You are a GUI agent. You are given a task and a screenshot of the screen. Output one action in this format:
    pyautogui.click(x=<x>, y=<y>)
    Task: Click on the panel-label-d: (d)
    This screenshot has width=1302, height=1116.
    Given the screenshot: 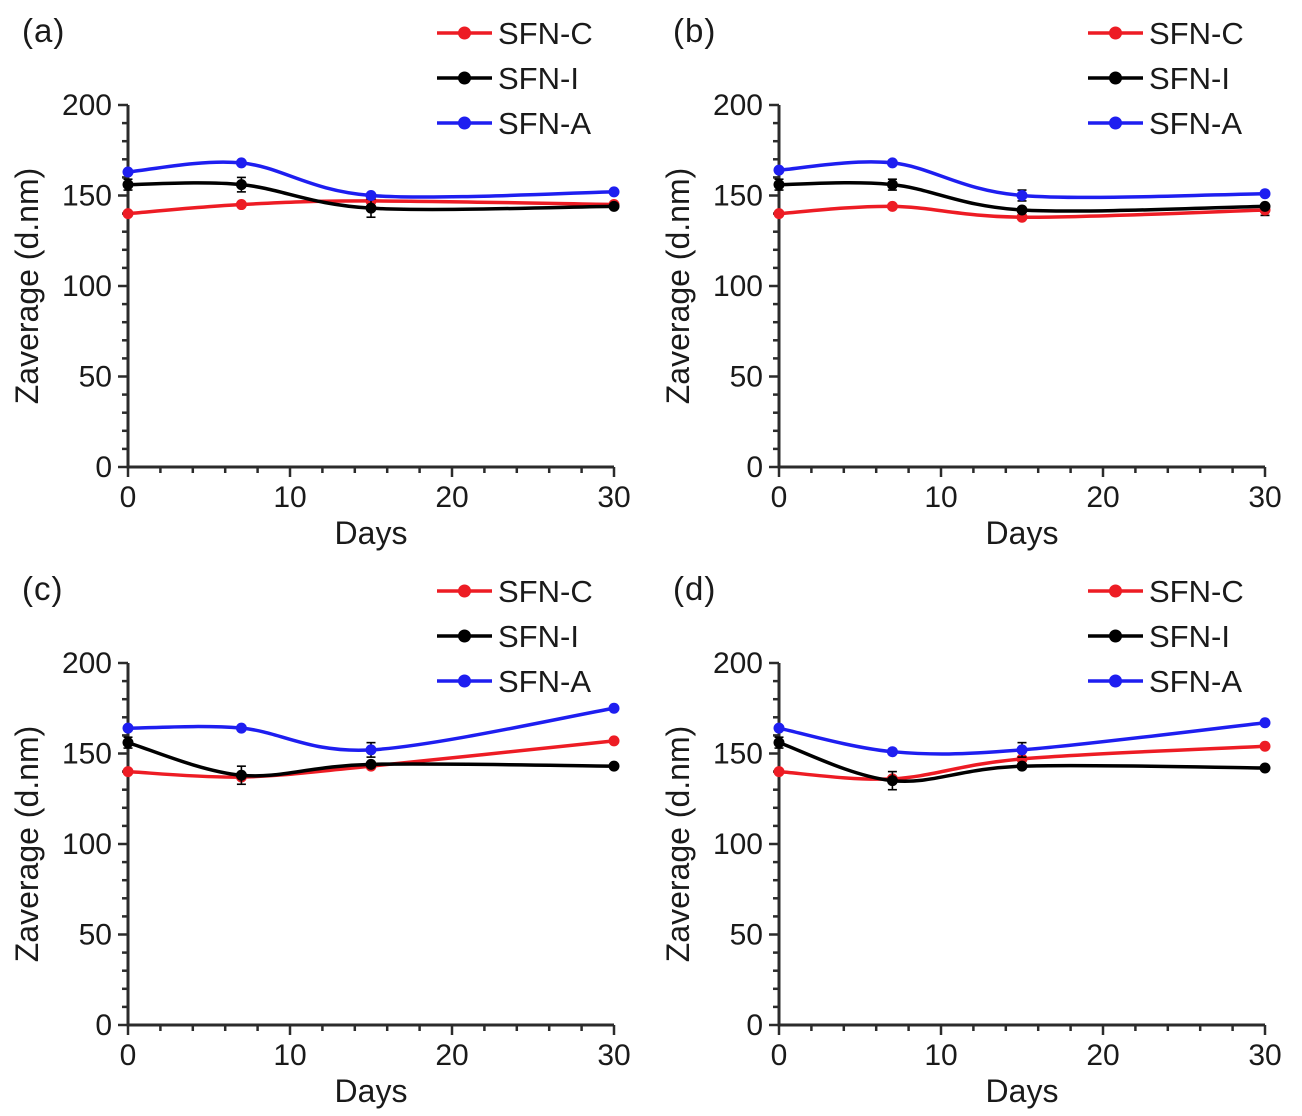 What is the action you would take?
    pyautogui.click(x=695, y=588)
    